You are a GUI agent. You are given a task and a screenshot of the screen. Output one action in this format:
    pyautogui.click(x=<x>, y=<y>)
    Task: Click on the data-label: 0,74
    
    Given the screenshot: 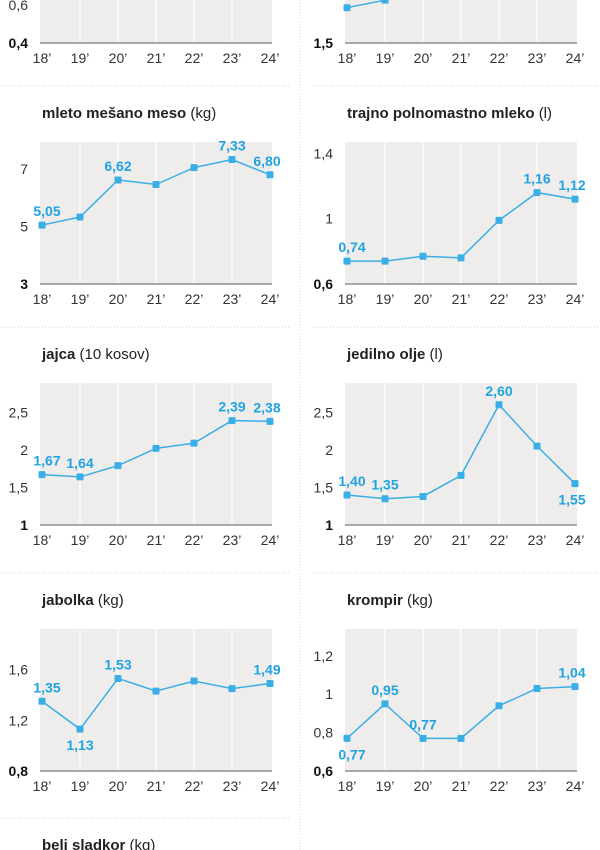 What is the action you would take?
    pyautogui.click(x=351, y=247)
    